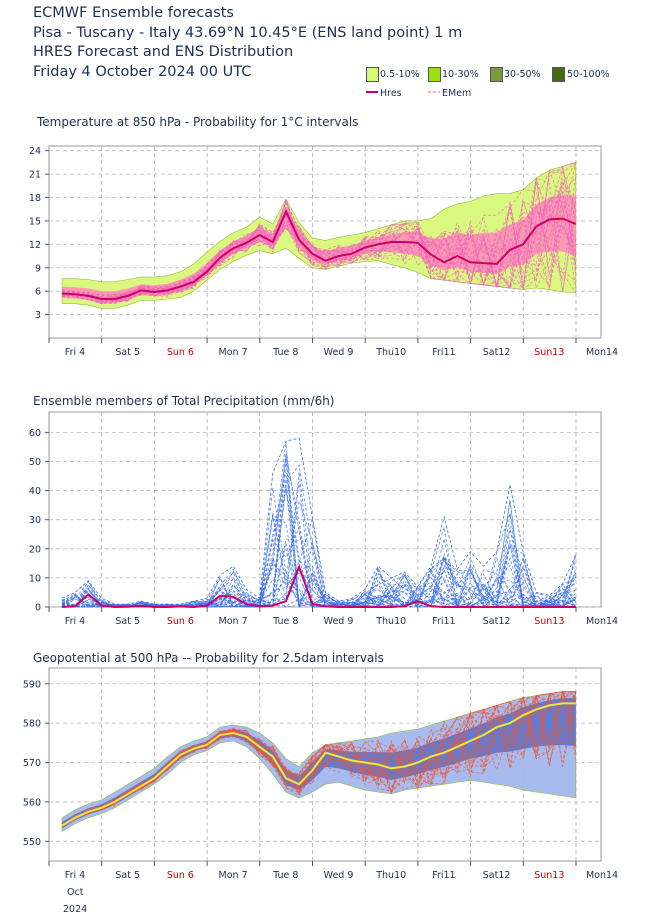  Describe the element at coordinates (35, 433) in the screenshot. I see `y-tick-label: 60` at that location.